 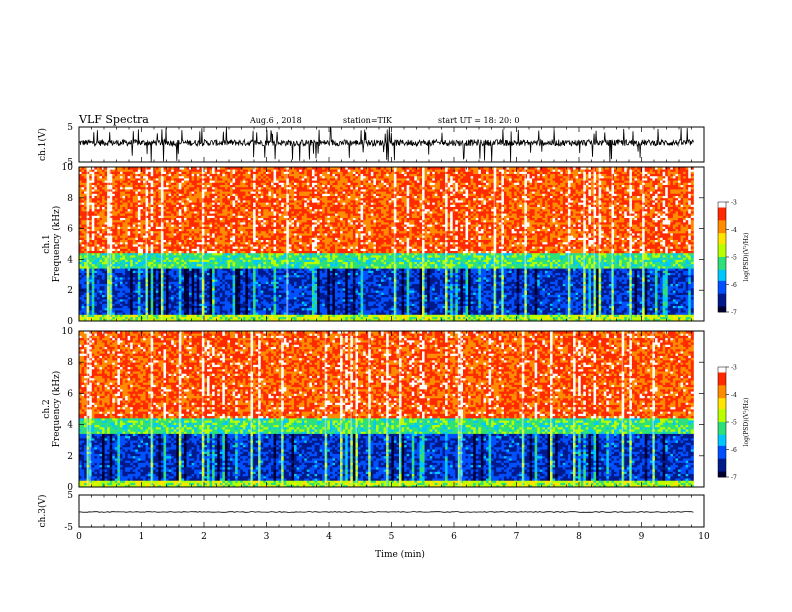 What do you see at coordinates (275, 120) in the screenshot?
I see `date-label: Aug.6 , 2018` at bounding box center [275, 120].